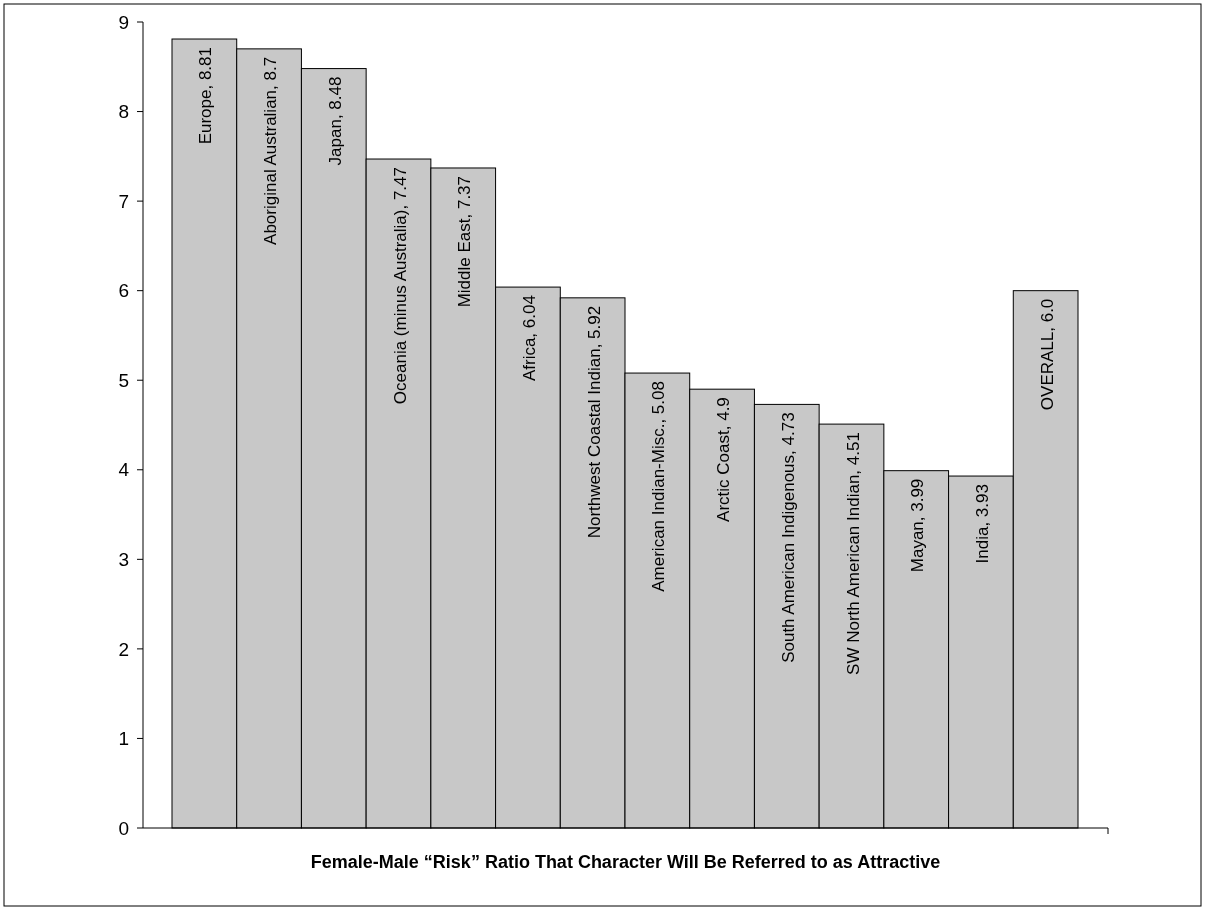 This screenshot has width=1205, height=910. What do you see at coordinates (123, 291) in the screenshot?
I see `y-tick-label: 6` at bounding box center [123, 291].